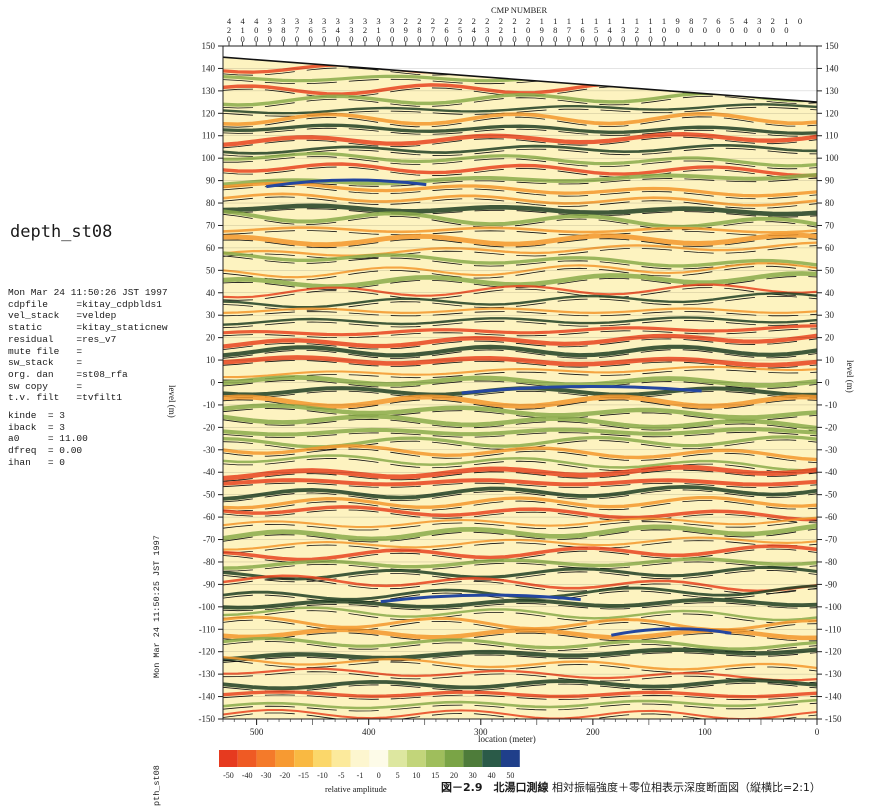  I want to click on colorbar-tick-label: -50, so click(228, 775).